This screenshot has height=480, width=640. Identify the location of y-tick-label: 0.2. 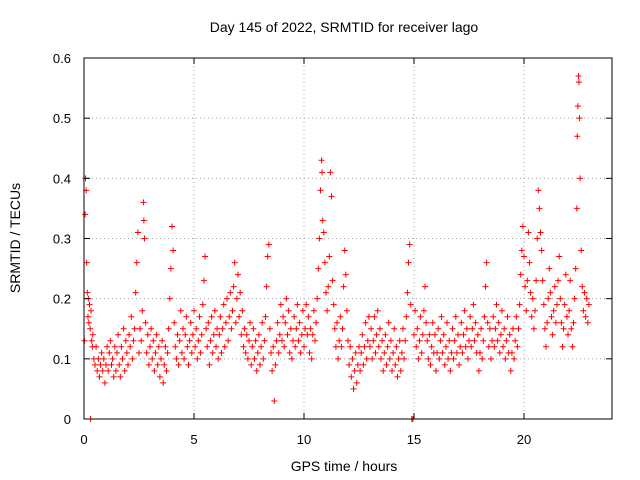
(62, 299).